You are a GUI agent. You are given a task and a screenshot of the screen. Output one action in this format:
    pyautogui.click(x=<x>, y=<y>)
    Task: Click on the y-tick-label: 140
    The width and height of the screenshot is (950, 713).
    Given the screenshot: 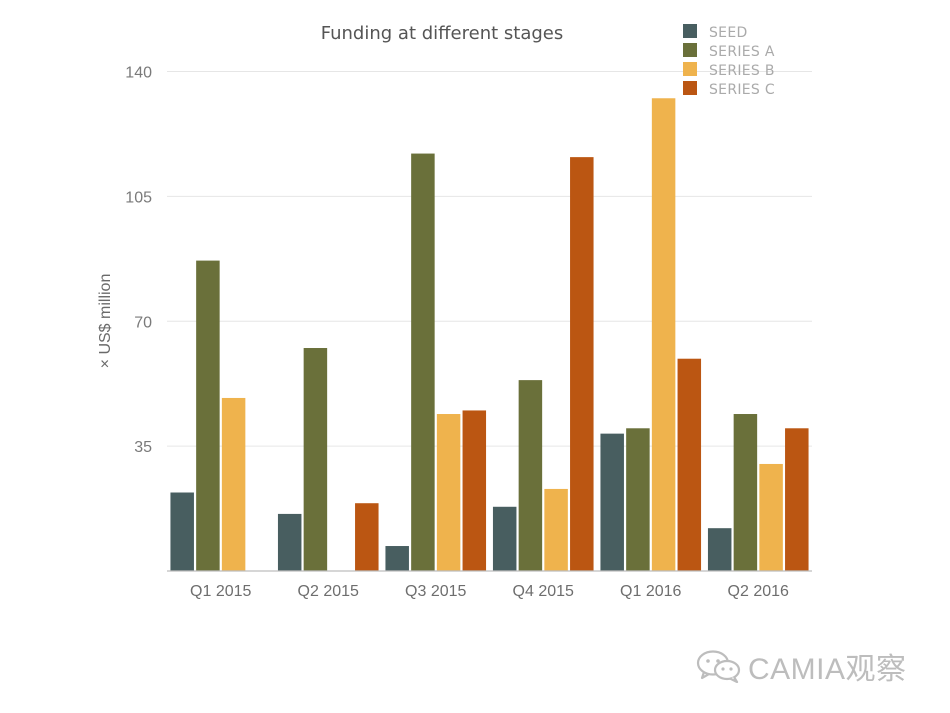 What is the action you would take?
    pyautogui.click(x=138, y=73)
    